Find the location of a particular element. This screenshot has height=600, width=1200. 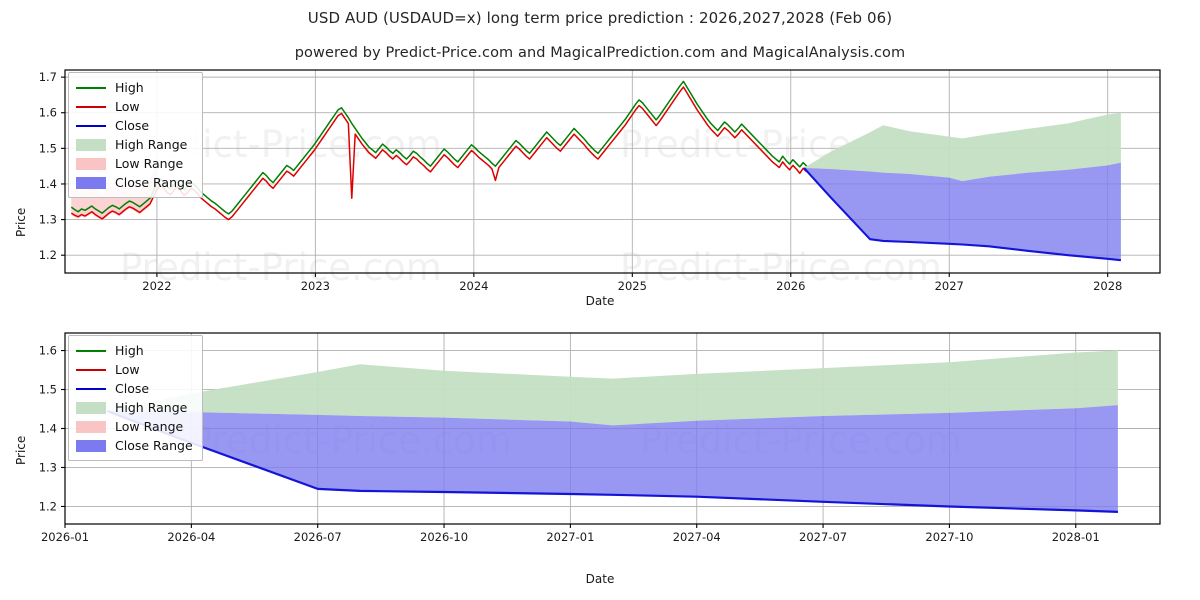

svg-text: 2027 is located at coordinates (949, 286).